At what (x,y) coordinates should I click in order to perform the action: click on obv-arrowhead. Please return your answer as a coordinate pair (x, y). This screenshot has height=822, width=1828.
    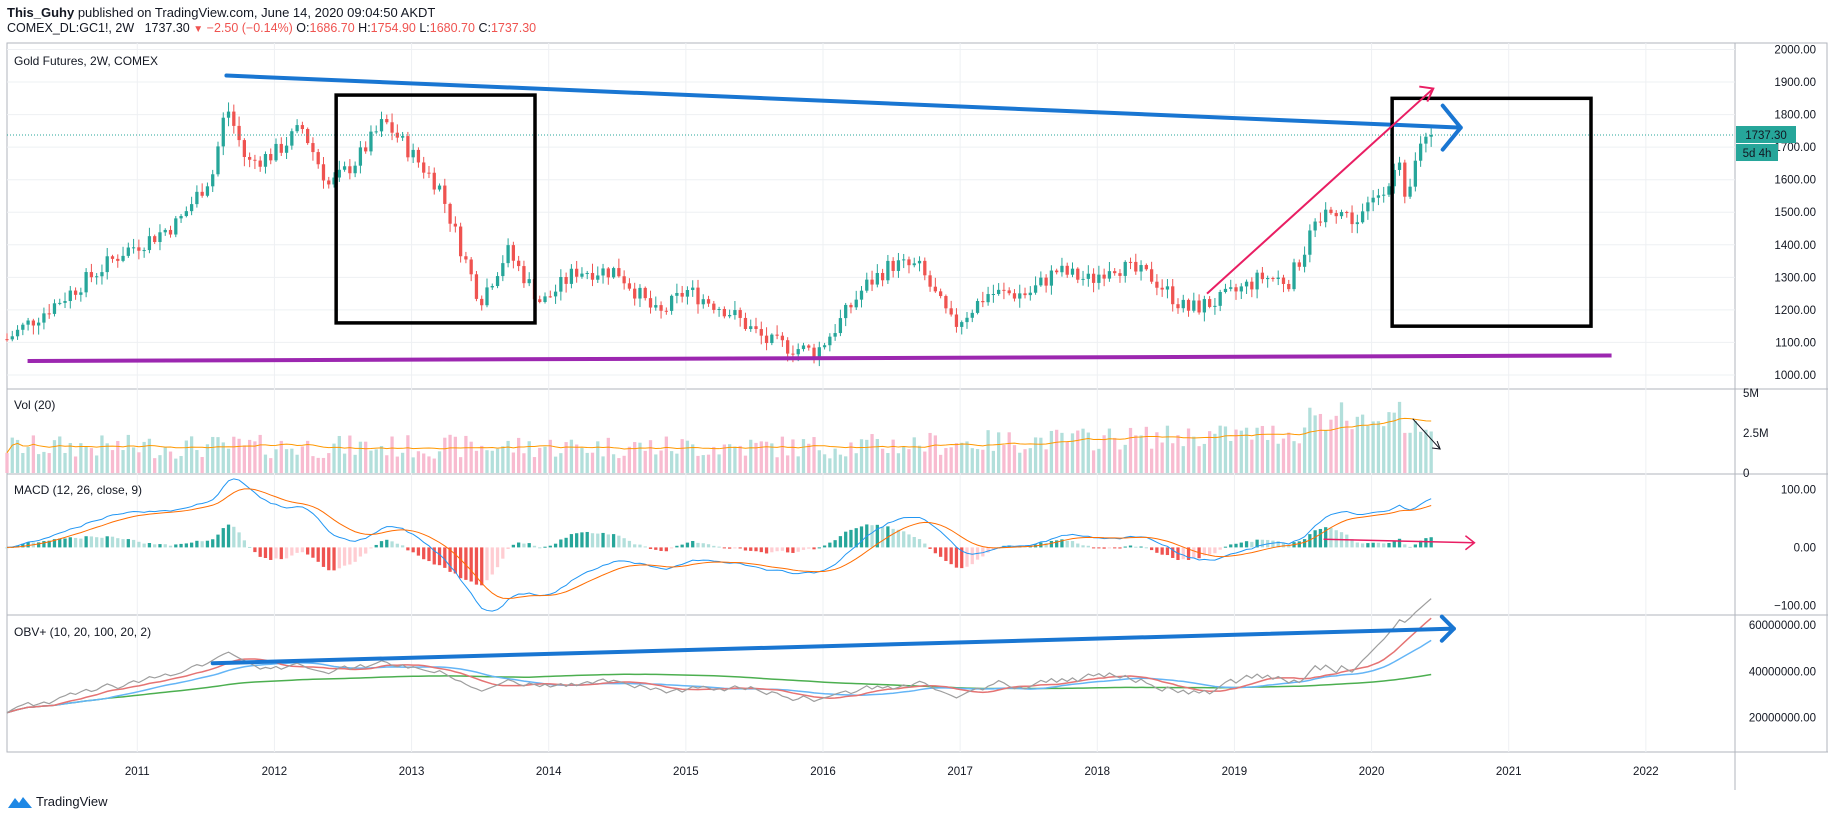
    Looking at the image, I should click on (1447, 628).